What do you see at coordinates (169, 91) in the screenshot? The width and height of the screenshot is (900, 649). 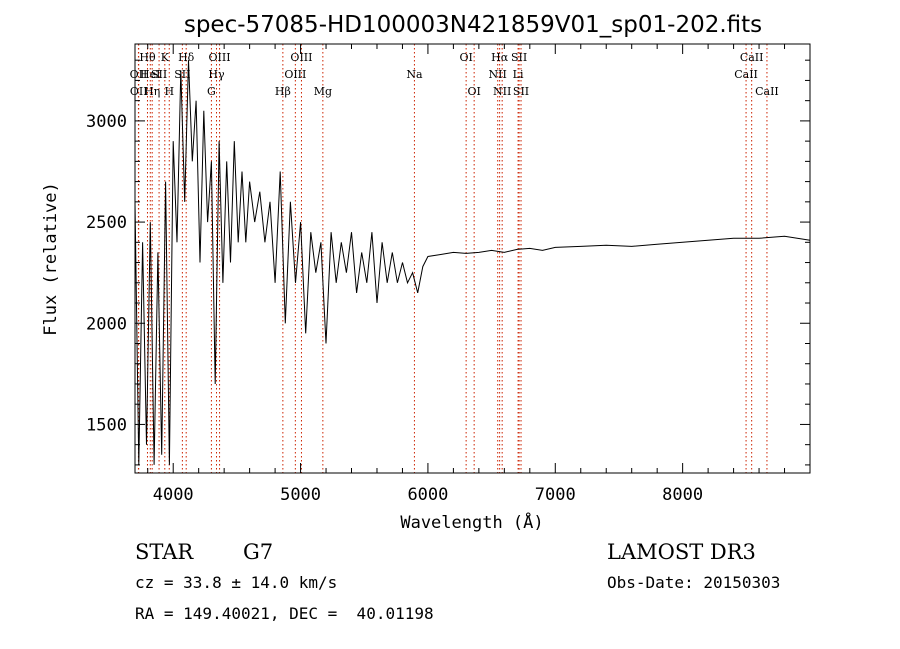 I see `line-marker-label: H` at bounding box center [169, 91].